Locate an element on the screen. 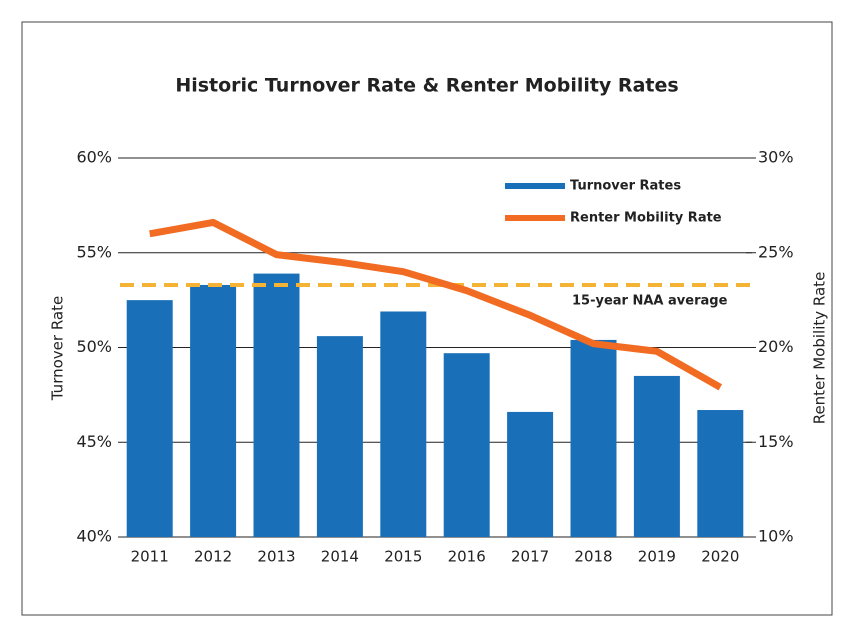 This screenshot has width=851, height=642. legend-label: Renter Mobility Rate is located at coordinates (646, 218).